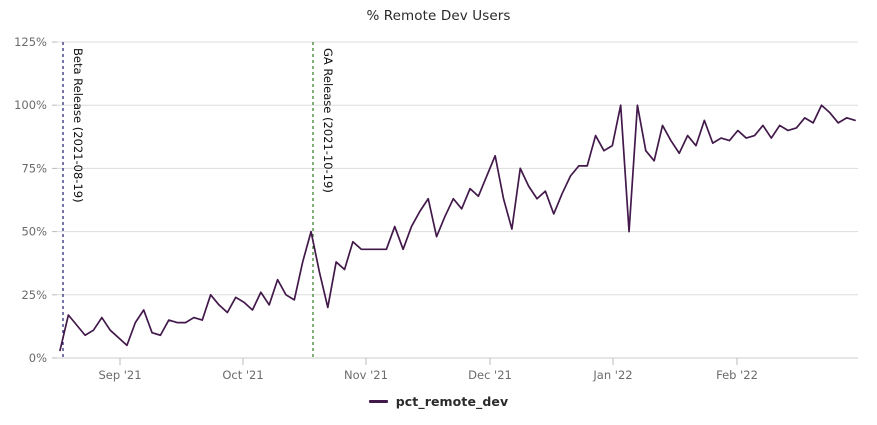 Image resolution: width=877 pixels, height=425 pixels. Describe the element at coordinates (452, 401) in the screenshot. I see `legend-label-pct-remote-dev: pct_remote_dev` at that location.